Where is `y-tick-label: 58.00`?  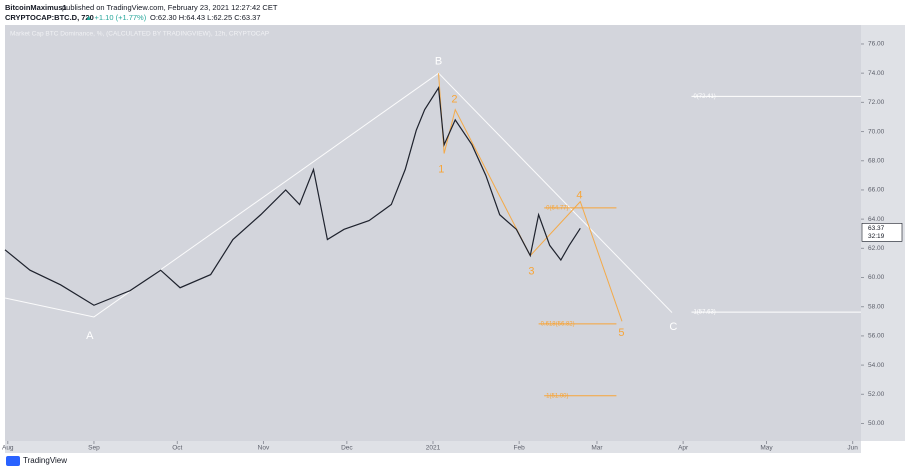
y-tick-label: 58.00 is located at coordinates (876, 306).